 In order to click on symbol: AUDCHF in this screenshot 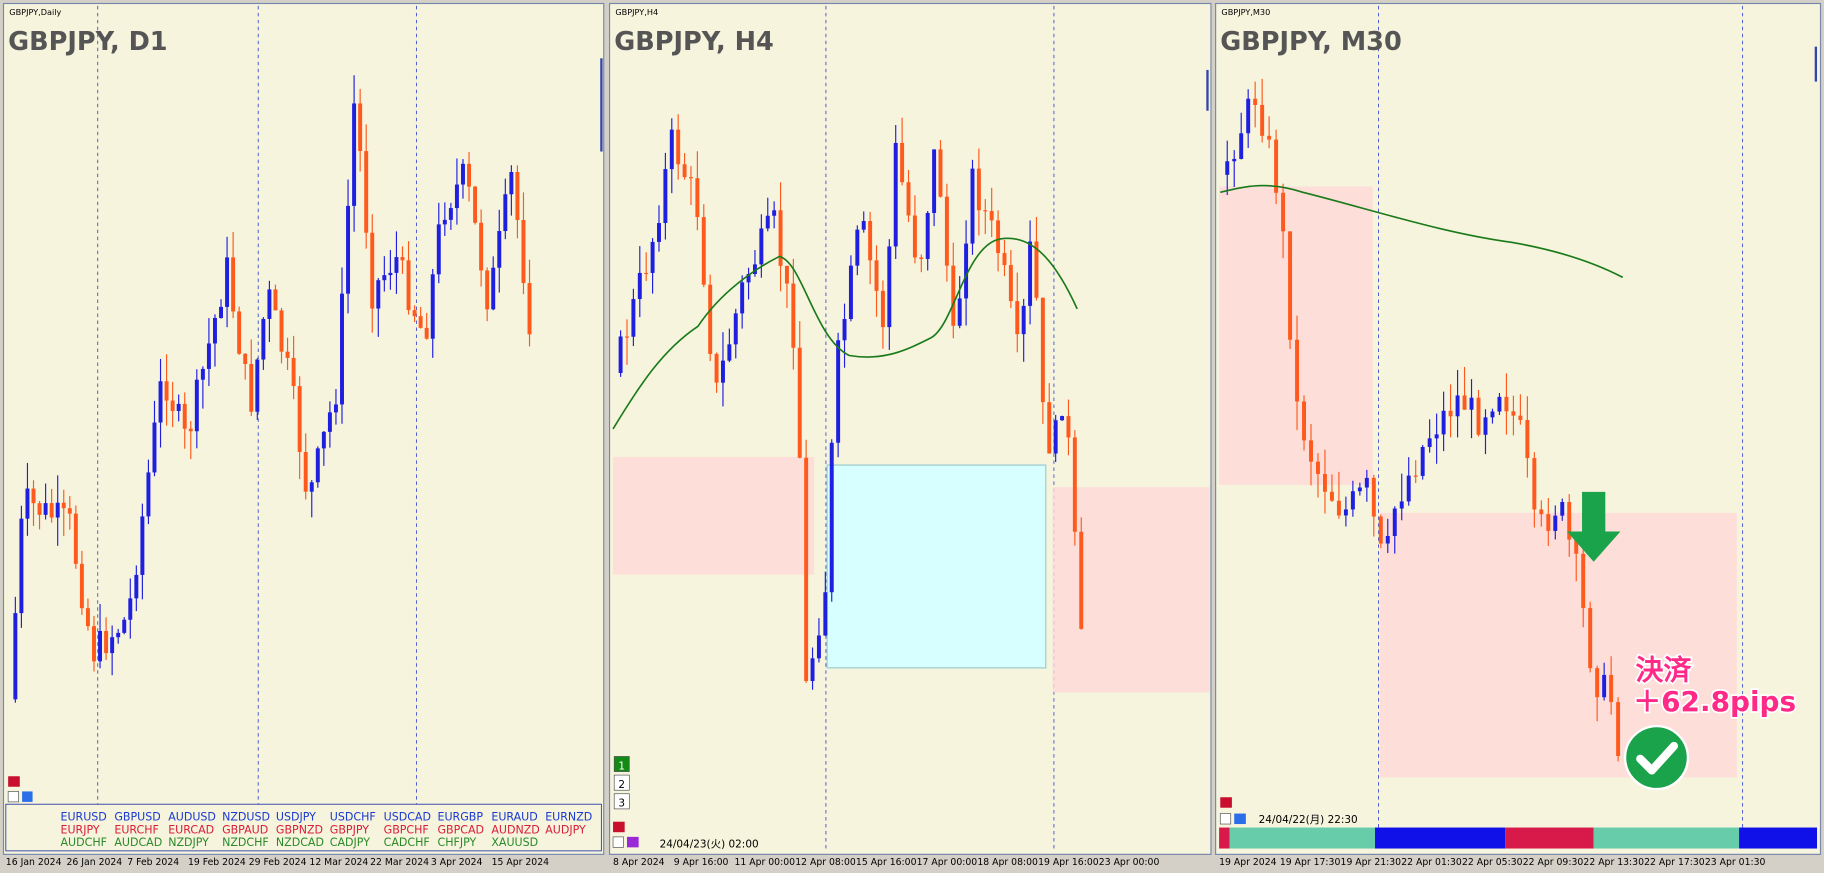, I will do `click(83, 842)`.